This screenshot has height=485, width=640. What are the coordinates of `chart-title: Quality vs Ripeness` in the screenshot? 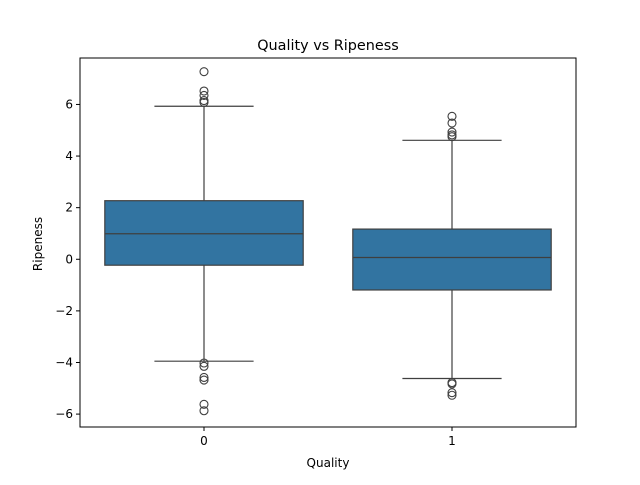 It's located at (328, 46).